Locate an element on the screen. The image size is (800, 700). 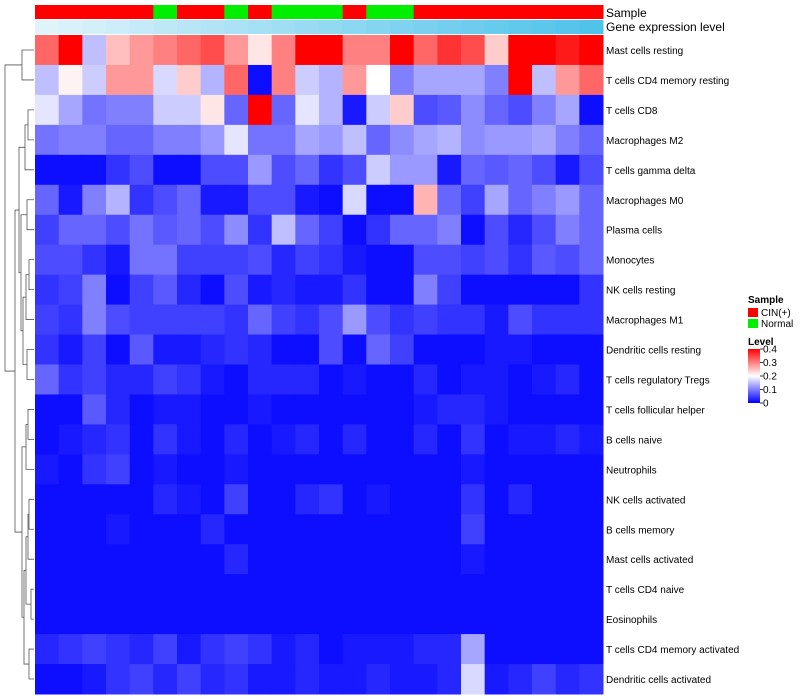
level-tick-label: 0.2 is located at coordinates (770, 377).